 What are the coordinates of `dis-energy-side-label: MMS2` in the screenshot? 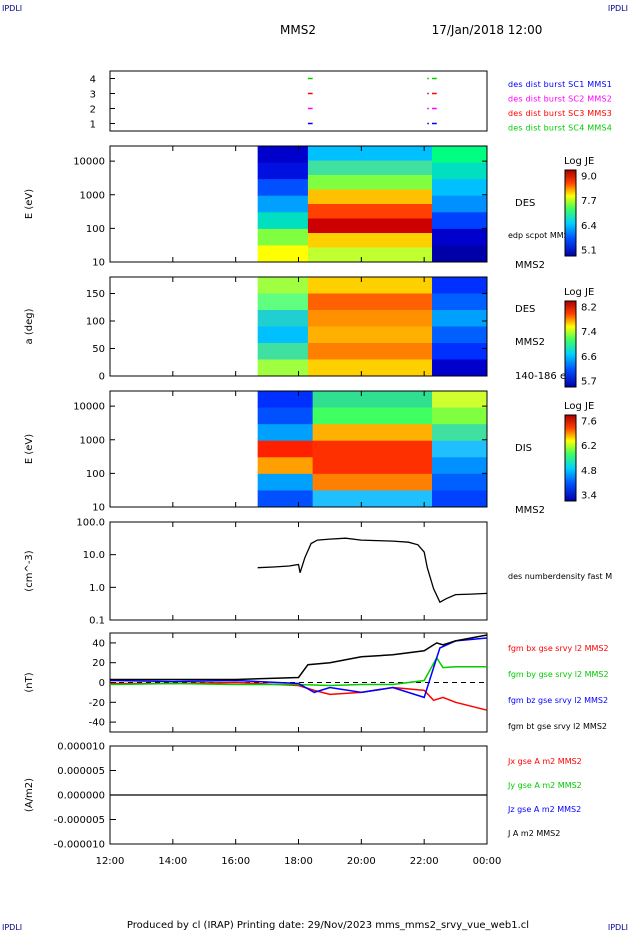 It's located at (530, 510).